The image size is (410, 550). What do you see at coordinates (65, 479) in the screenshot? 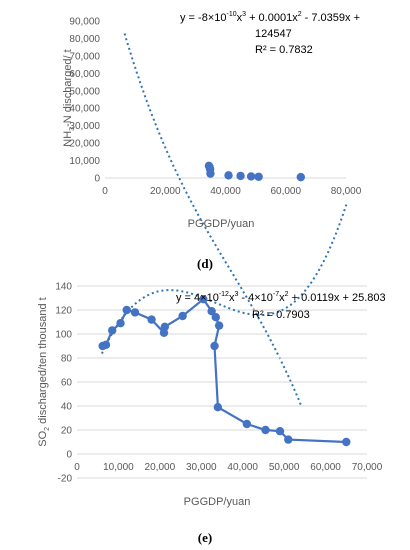
I see `y-tick-label: -20` at bounding box center [65, 479].